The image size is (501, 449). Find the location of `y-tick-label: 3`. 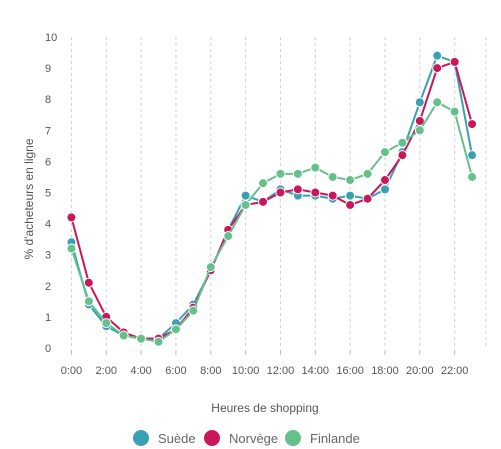

y-tick-label: 3 is located at coordinates (48, 256).